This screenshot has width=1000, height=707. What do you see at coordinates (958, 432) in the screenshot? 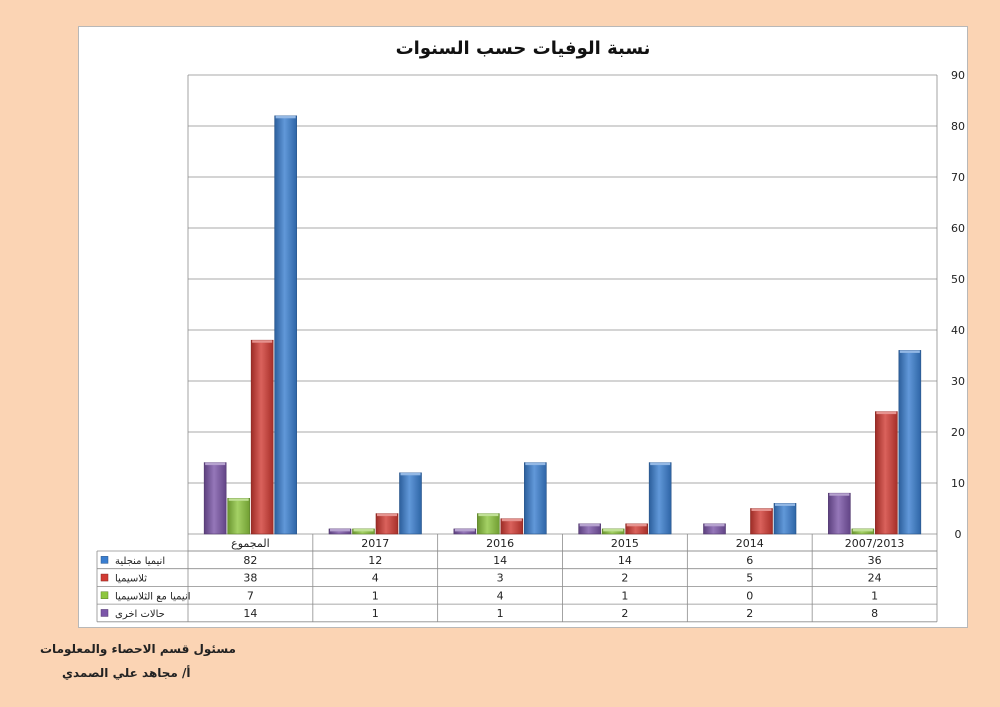
I see `y-tick-label: 20` at bounding box center [958, 432].